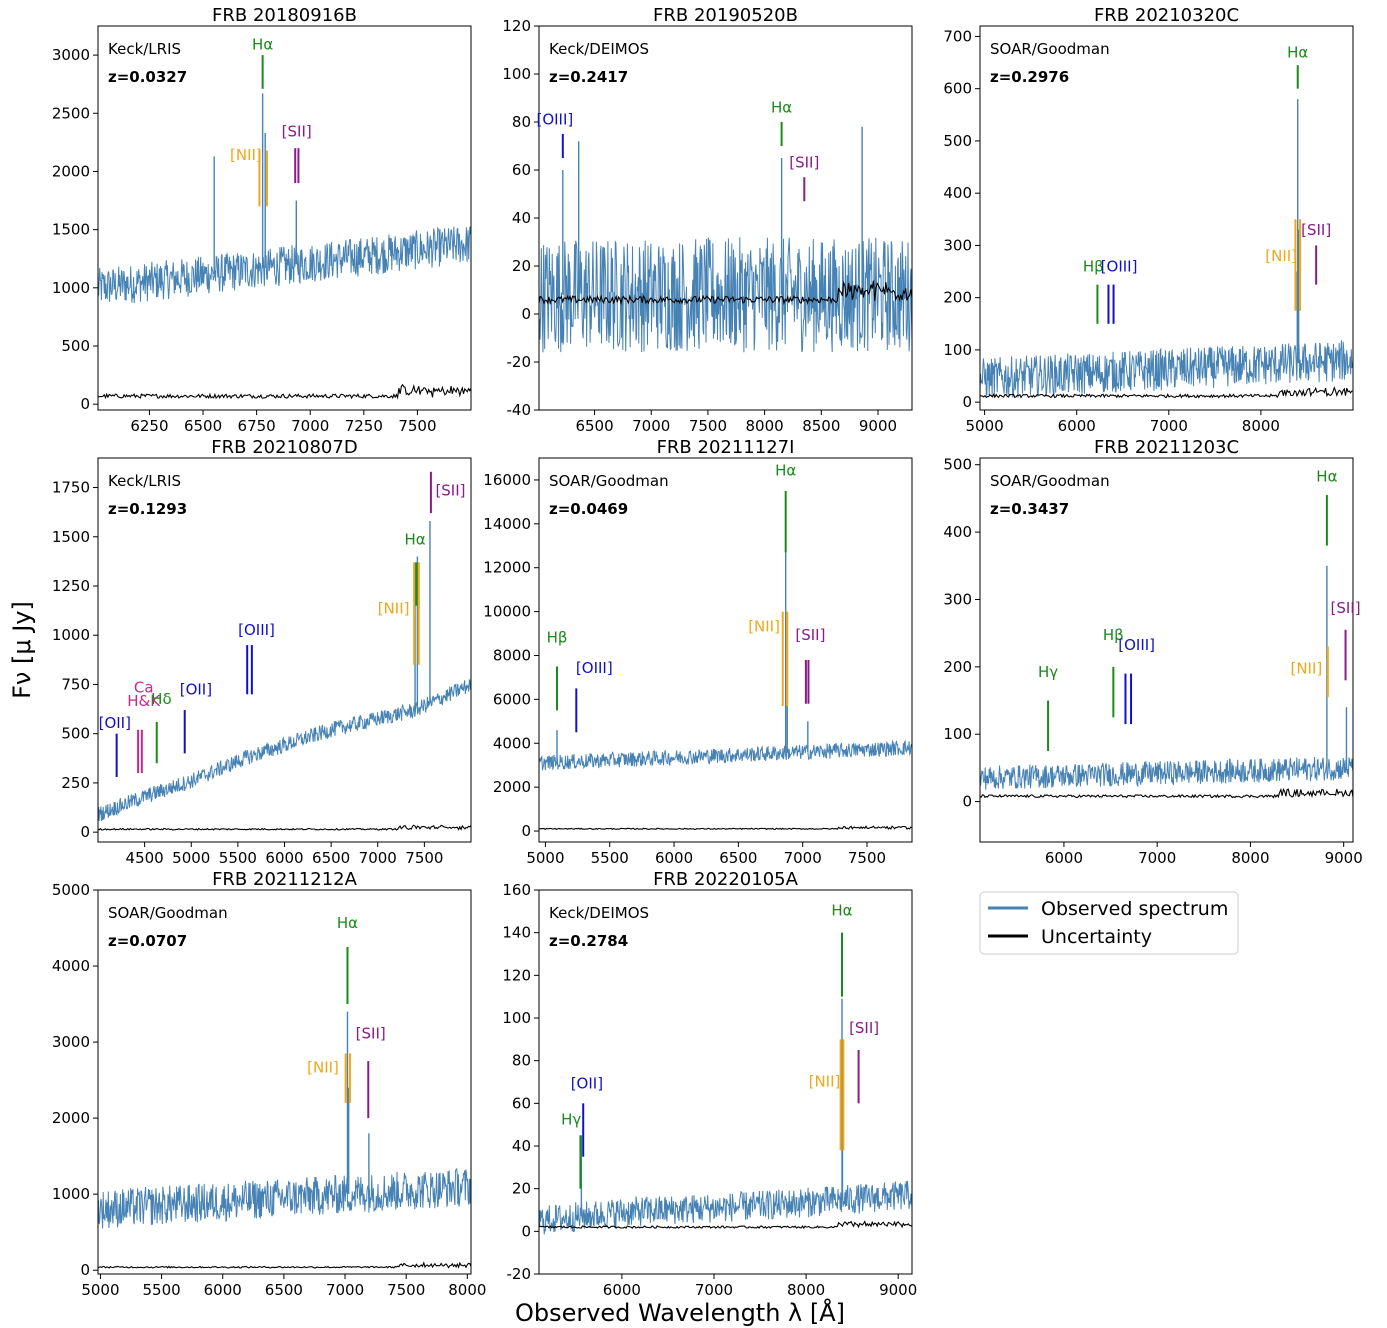 The image size is (1387, 1328). I want to click on panel-title: FRB 20211127I, so click(726, 447).